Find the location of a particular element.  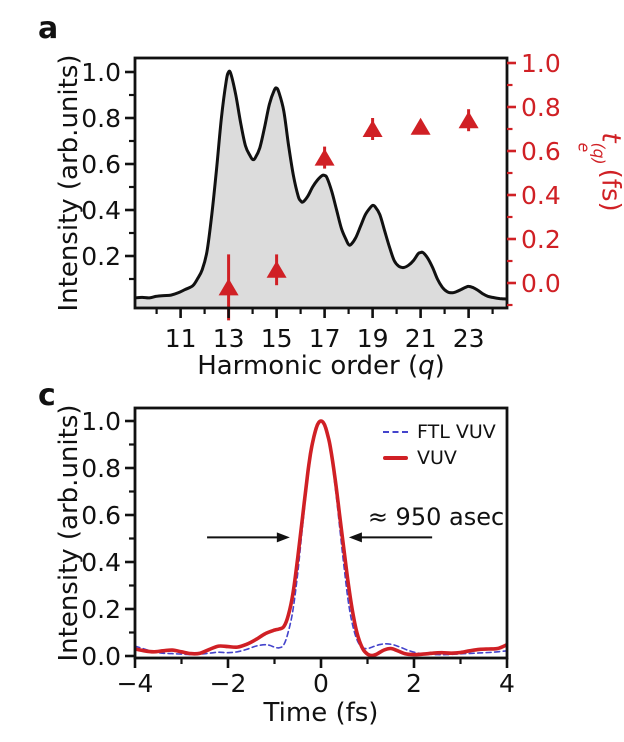

ylabel-right-scripts: (q) e is located at coordinates (591, 153).